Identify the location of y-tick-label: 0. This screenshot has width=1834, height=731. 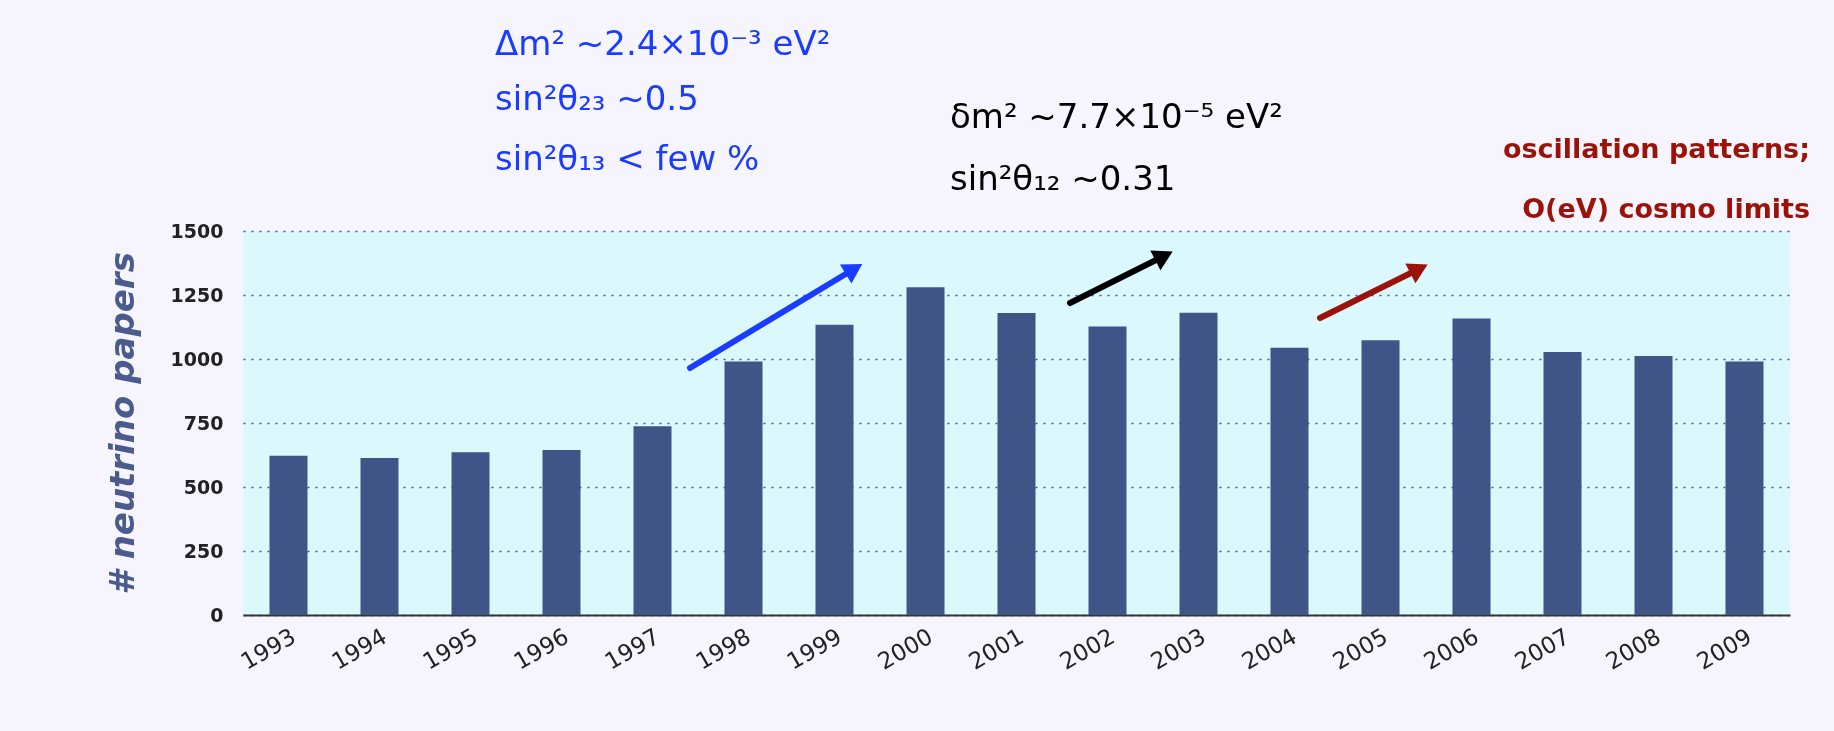
(217, 614).